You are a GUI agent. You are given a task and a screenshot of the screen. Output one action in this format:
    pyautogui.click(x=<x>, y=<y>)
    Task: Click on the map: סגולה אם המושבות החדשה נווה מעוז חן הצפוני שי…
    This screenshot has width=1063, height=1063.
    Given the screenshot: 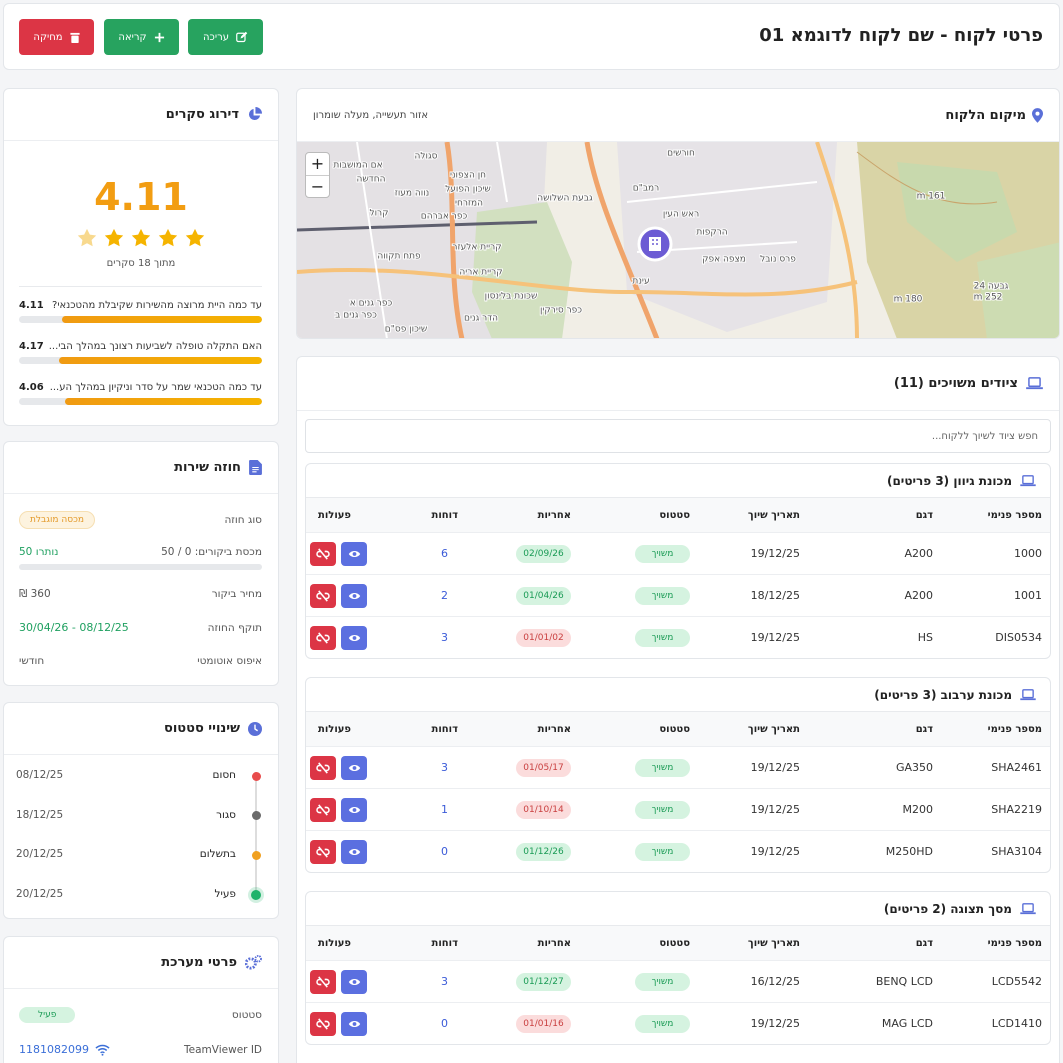 What is the action you would take?
    pyautogui.click(x=678, y=240)
    